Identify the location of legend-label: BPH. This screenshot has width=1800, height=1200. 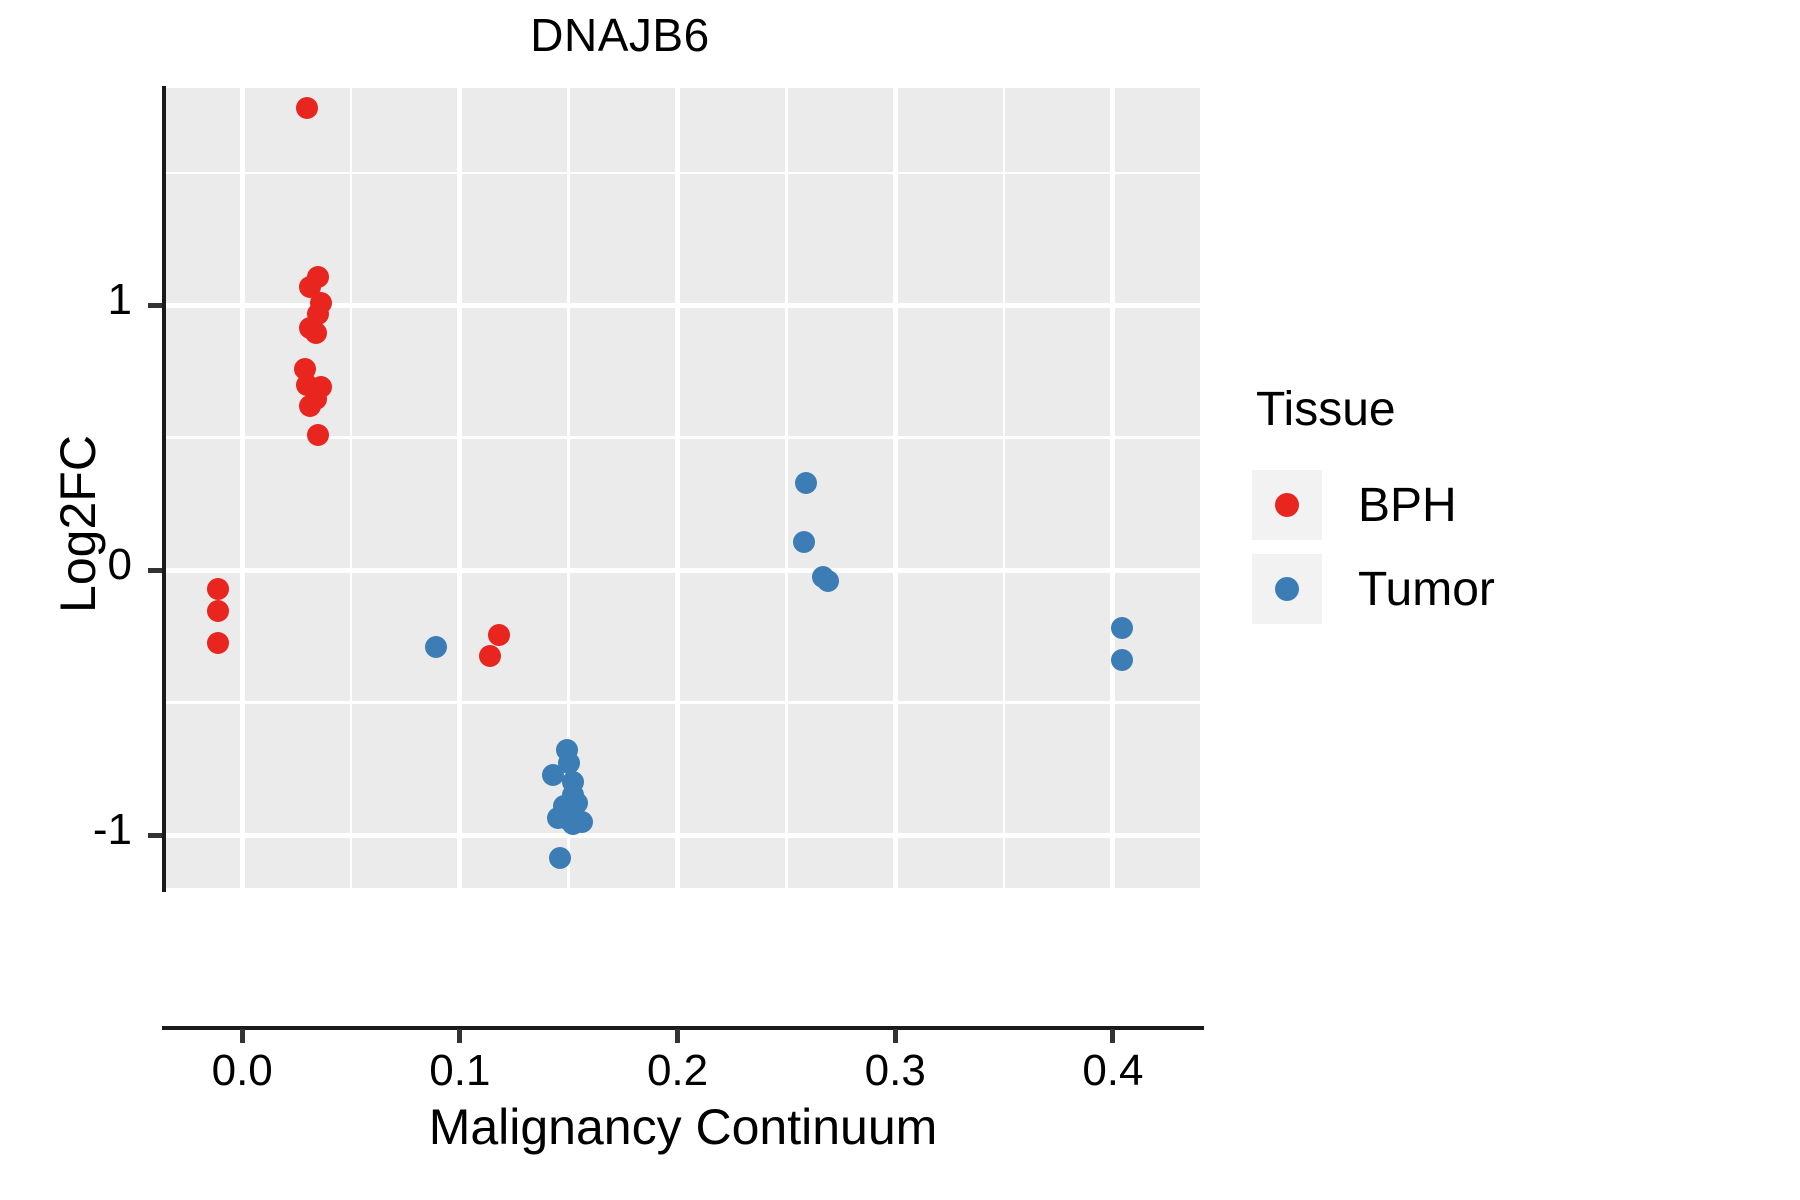
(1407, 505).